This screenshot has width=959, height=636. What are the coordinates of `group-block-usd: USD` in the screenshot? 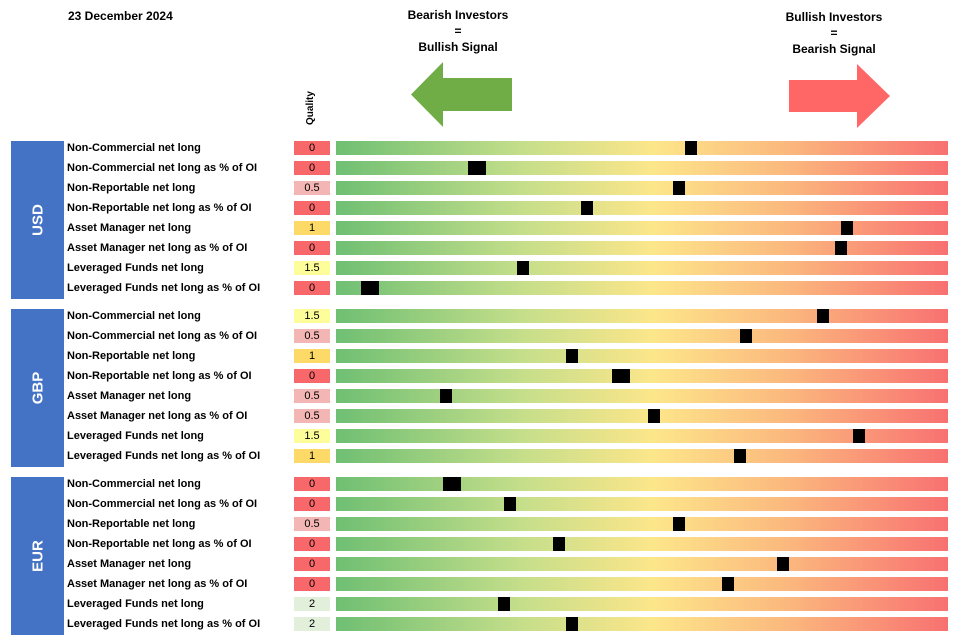 It's located at (37, 220).